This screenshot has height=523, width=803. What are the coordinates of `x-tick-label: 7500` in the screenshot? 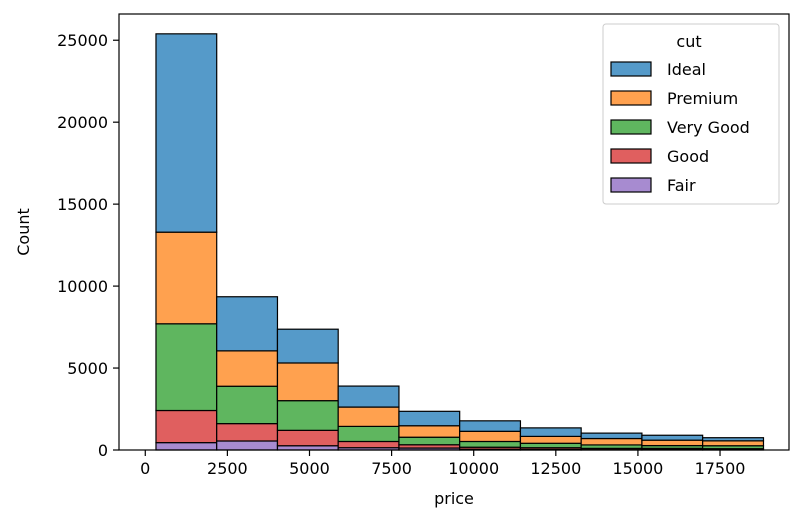 It's located at (391, 468).